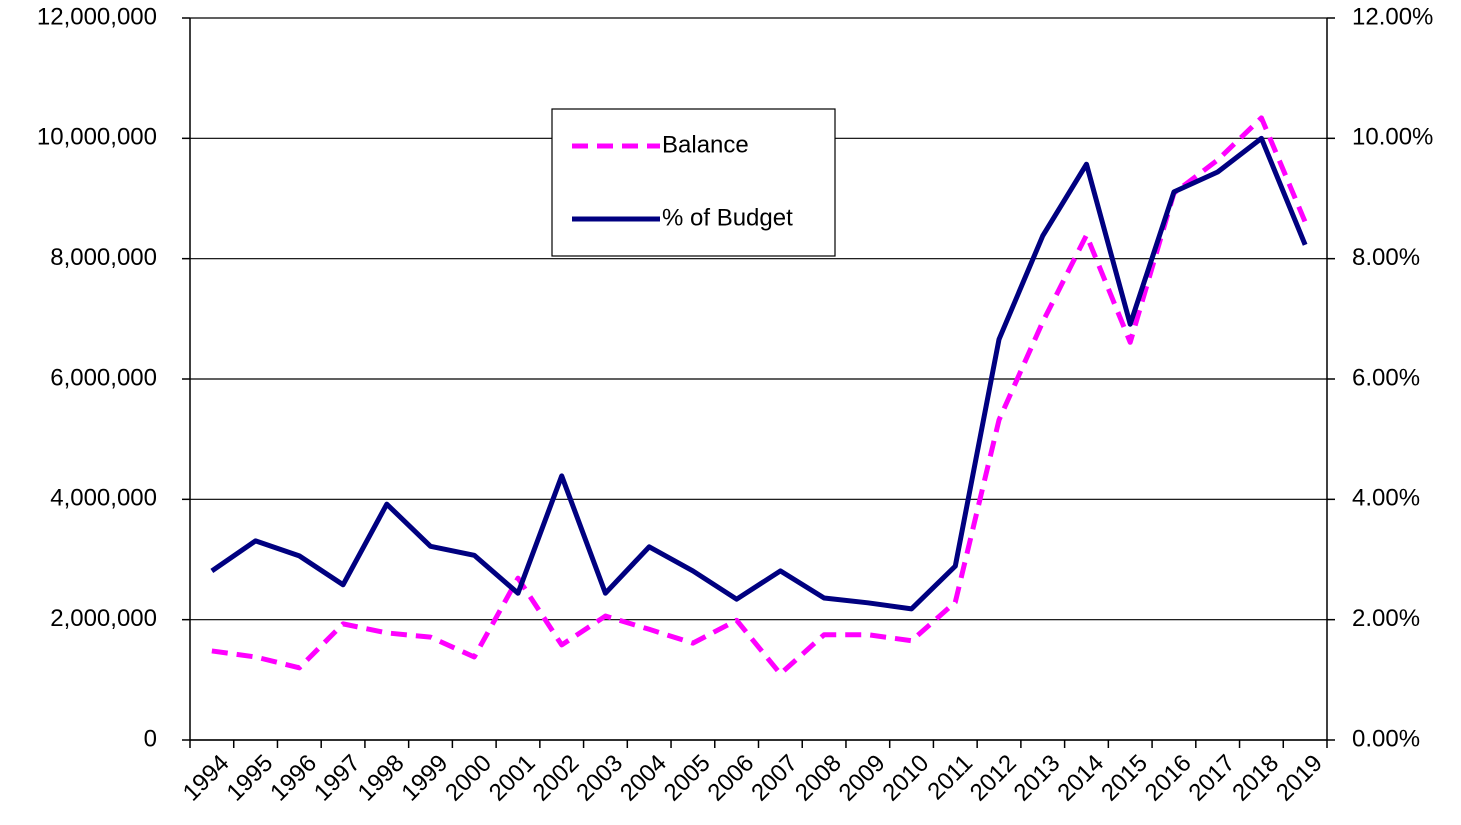  Describe the element at coordinates (293, 778) in the screenshot. I see `x-tick-label: 1996` at that location.